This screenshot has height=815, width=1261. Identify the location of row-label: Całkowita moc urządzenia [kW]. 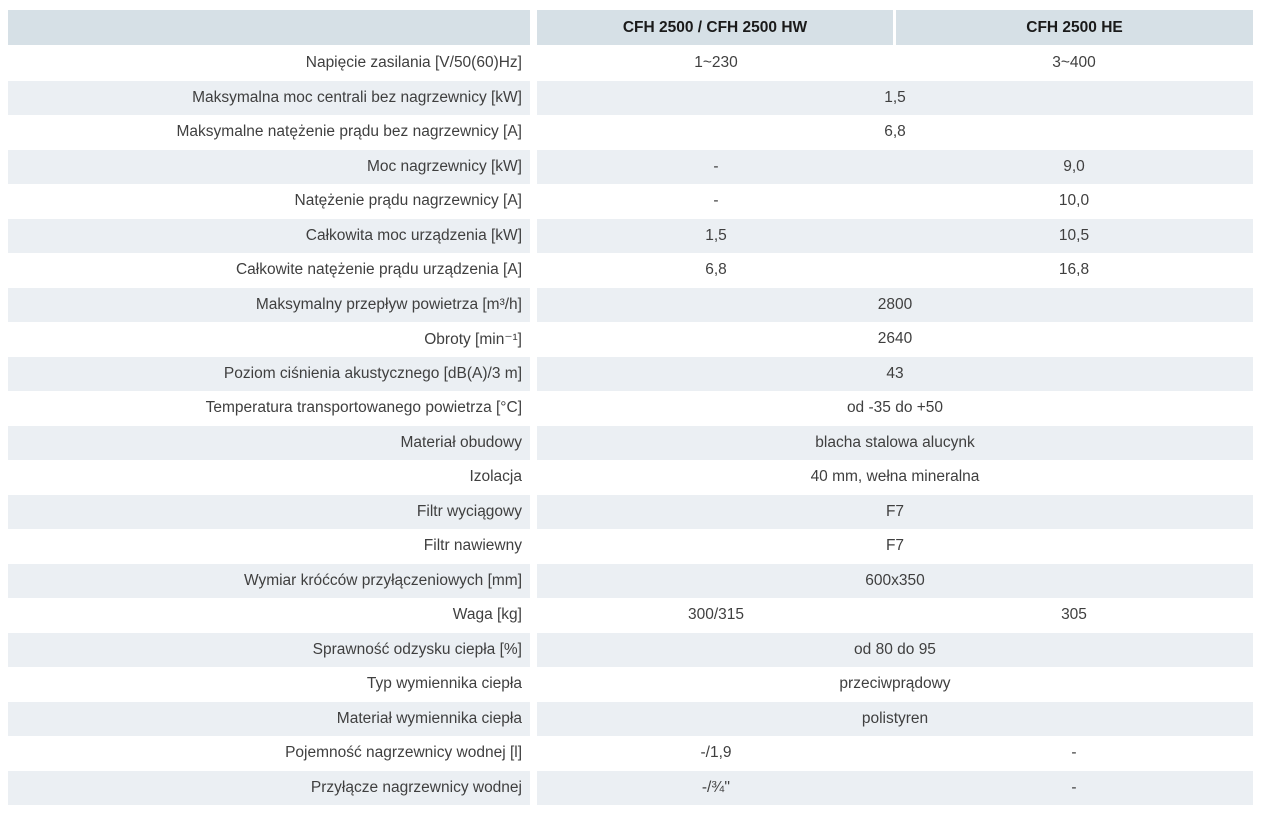
(269, 235).